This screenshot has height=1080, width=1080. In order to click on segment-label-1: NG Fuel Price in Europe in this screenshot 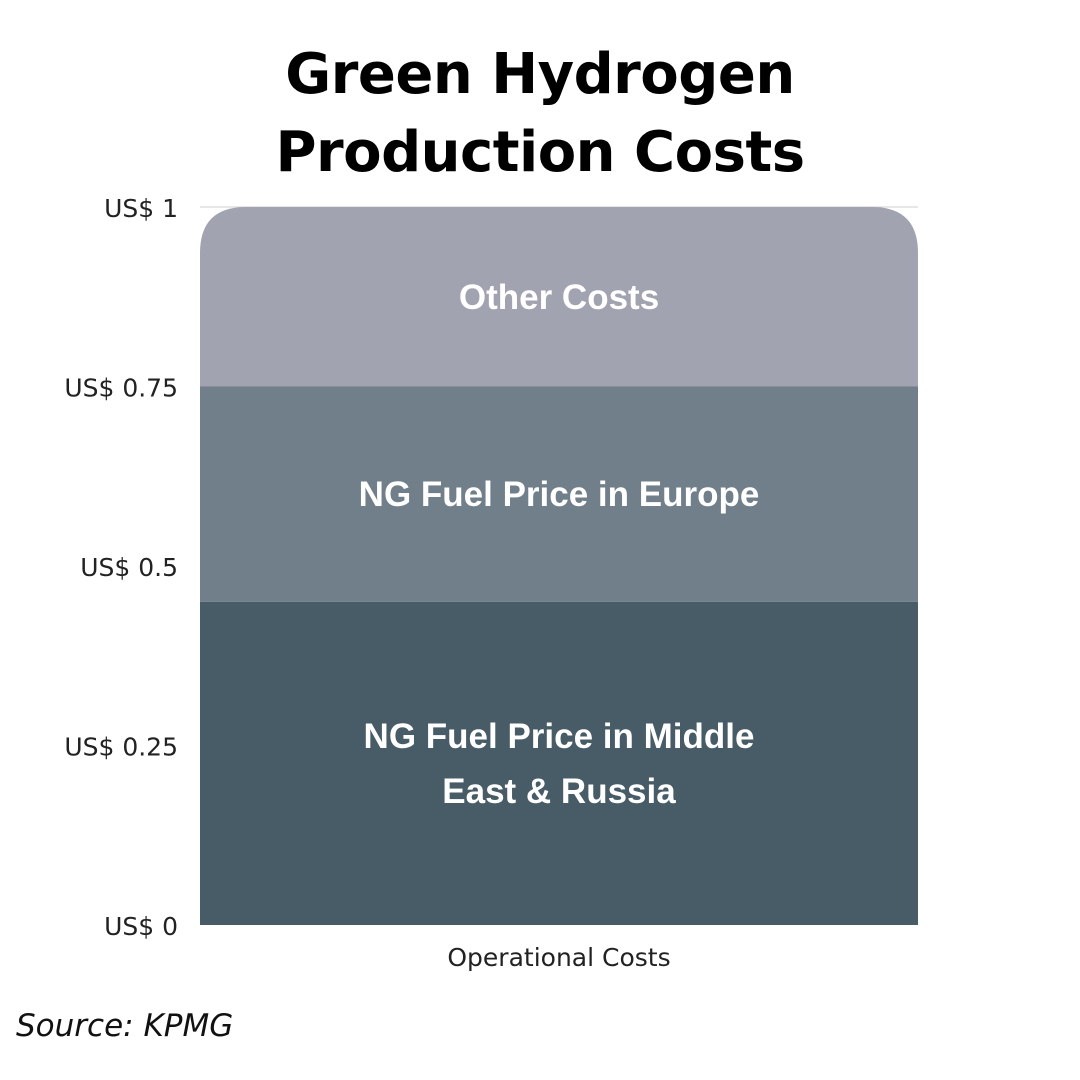, I will do `click(559, 494)`.